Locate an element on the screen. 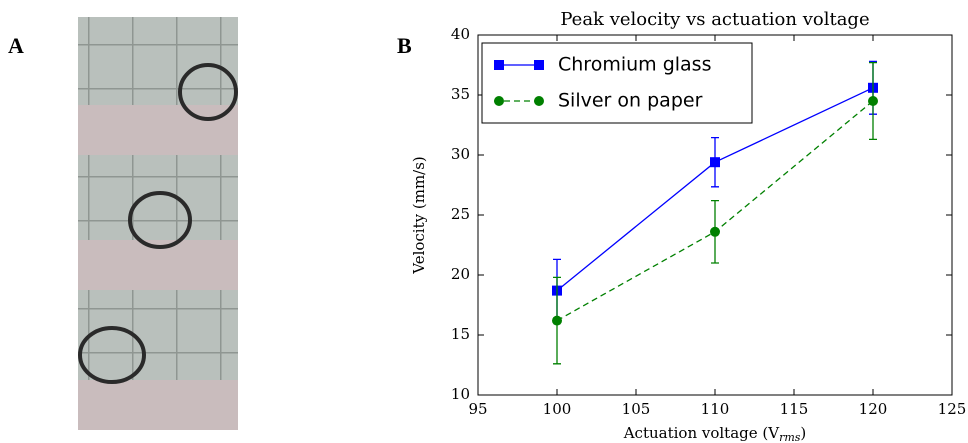 This screenshot has width=968, height=443. x-tick-label: 120 is located at coordinates (873, 409).